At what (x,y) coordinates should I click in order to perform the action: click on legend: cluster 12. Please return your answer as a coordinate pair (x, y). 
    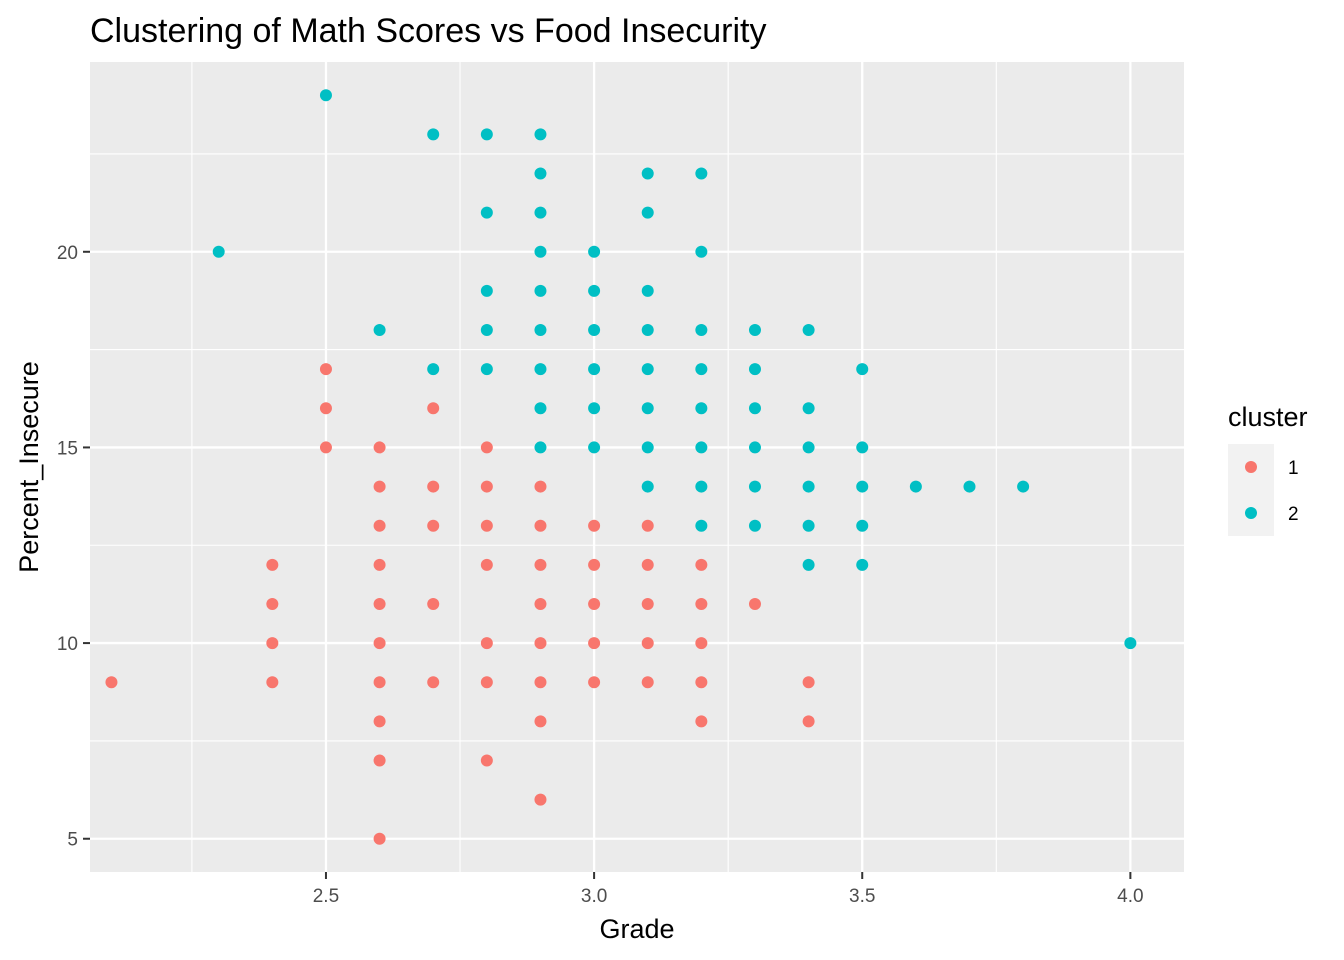
    Looking at the image, I should click on (1268, 469).